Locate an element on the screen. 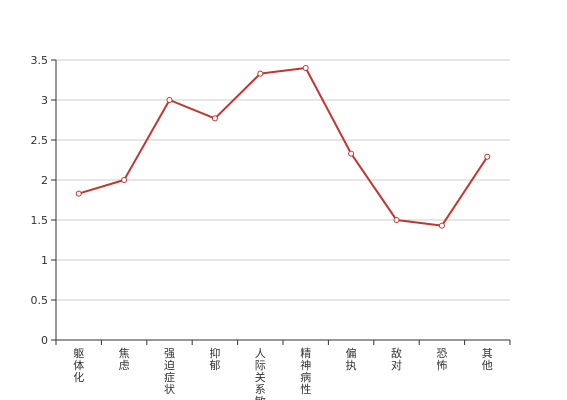 The image size is (567, 400). x-tick-label: 焦虑 is located at coordinates (124, 359).